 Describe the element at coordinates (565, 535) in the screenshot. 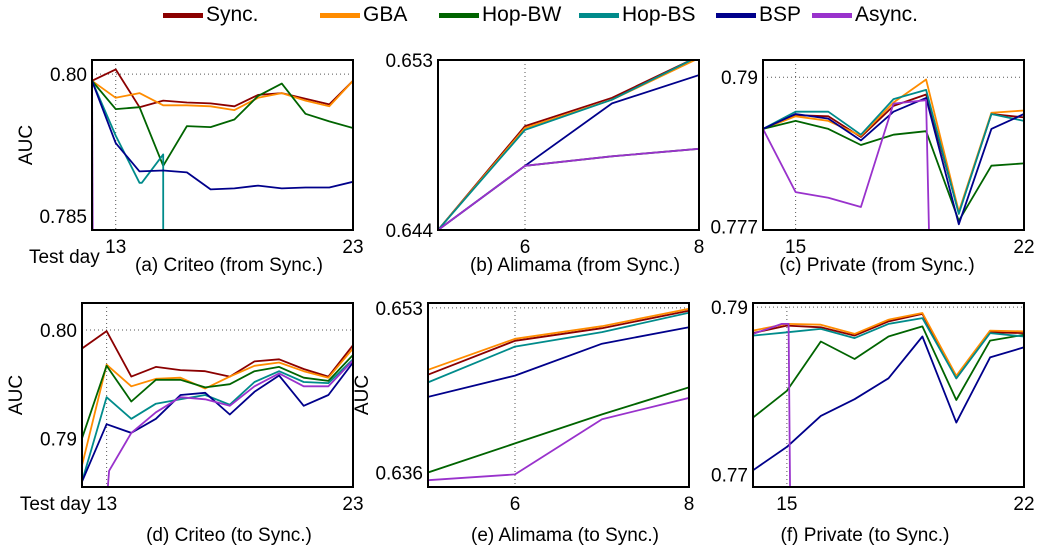

I see `panel-caption: (e) Alimama (to Sync.)` at that location.